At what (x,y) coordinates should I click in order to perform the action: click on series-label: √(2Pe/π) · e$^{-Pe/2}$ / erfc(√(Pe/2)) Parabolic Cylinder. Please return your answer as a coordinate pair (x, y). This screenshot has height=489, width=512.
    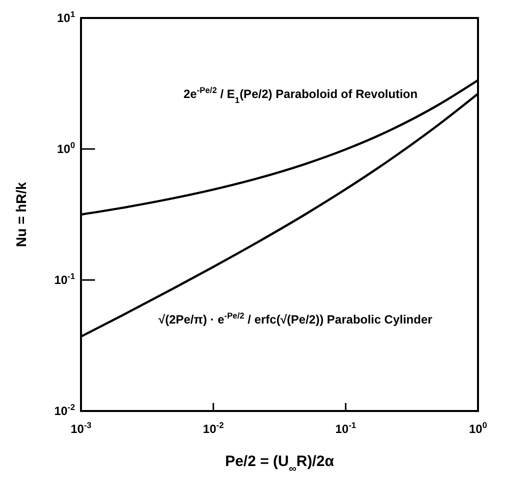
    Looking at the image, I should click on (295, 318).